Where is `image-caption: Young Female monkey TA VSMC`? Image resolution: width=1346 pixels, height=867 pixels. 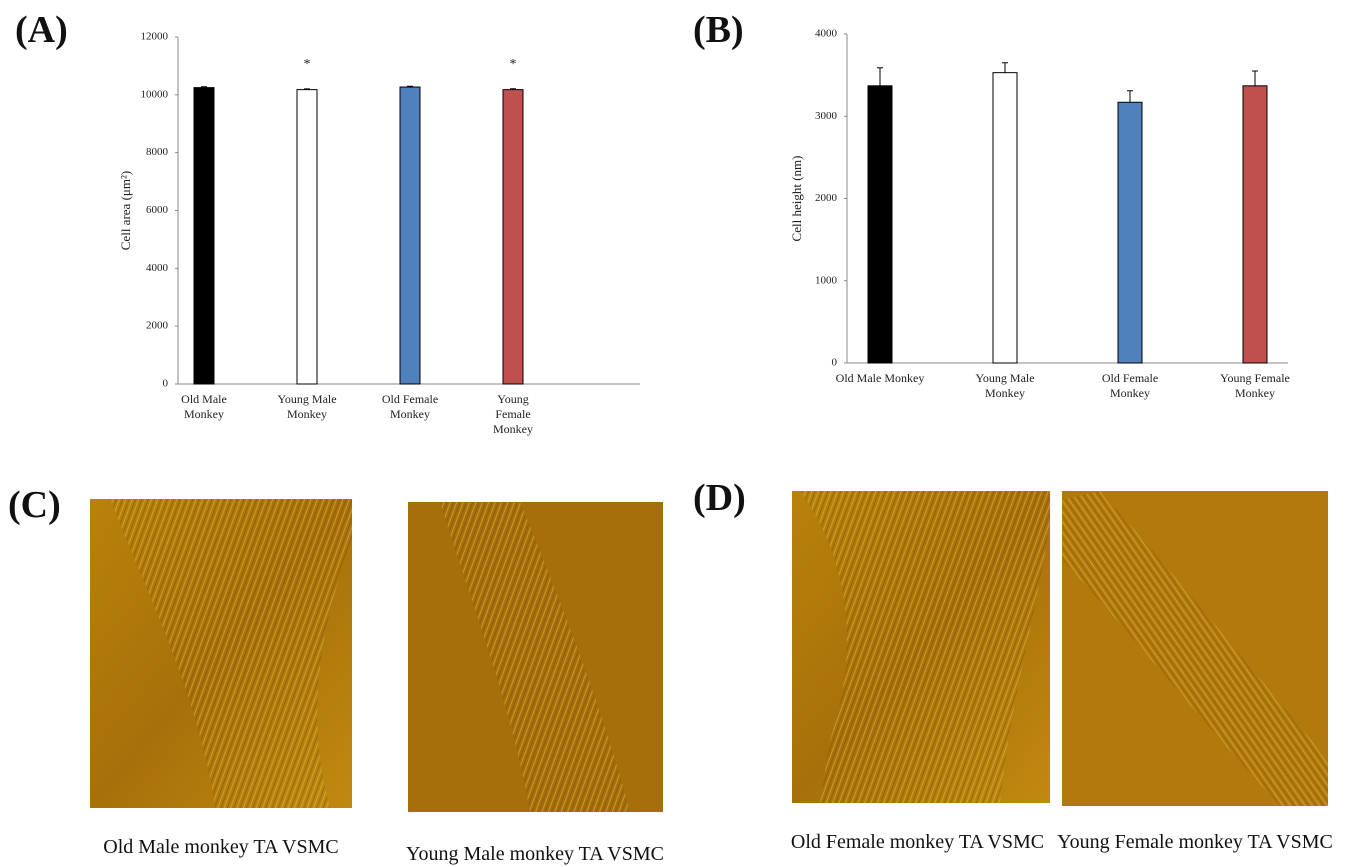
image-caption: Young Female monkey TA VSMC is located at coordinates (1195, 842).